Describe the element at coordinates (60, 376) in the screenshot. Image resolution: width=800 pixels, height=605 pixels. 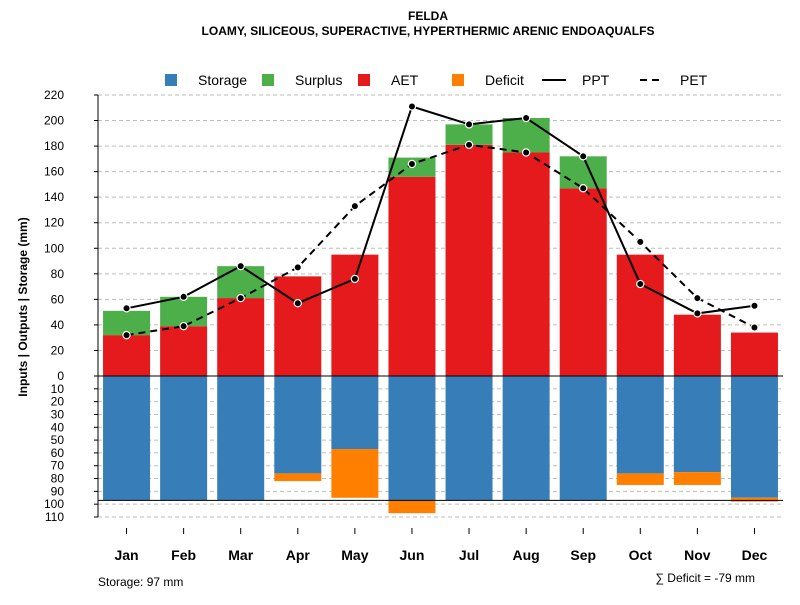
I see `y-tick-label: 0` at that location.